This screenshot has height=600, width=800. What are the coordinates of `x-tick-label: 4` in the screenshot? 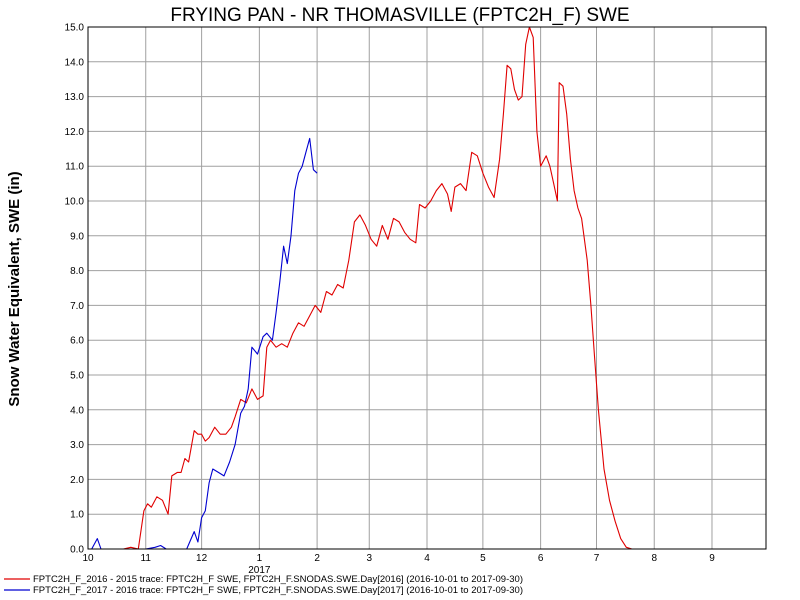 It's located at (427, 558).